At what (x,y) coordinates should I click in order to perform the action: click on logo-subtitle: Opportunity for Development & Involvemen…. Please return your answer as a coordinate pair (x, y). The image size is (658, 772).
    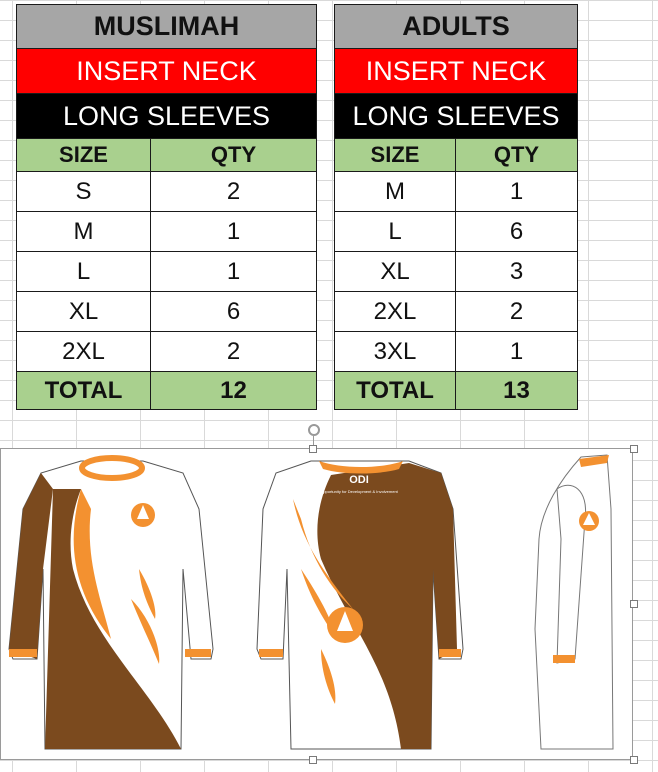
    Looking at the image, I should click on (359, 491).